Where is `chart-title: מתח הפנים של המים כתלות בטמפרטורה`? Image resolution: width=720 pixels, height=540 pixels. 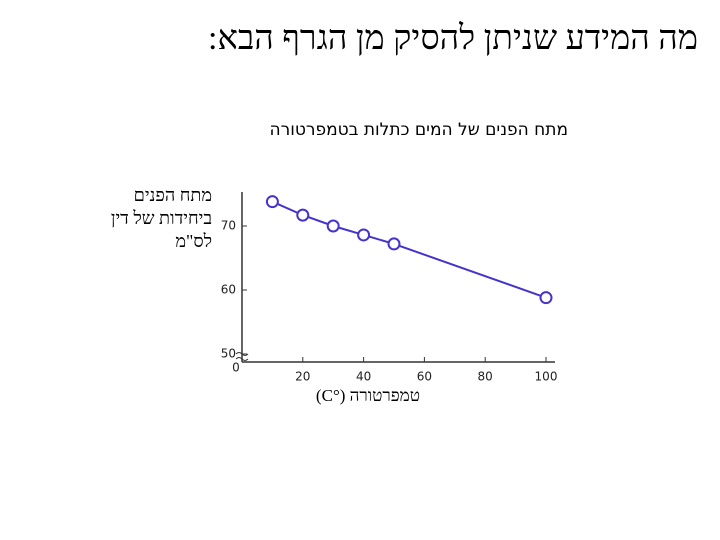
chart-title: מתח הפנים של המים כתלות בטמפרטורה is located at coordinates (419, 130).